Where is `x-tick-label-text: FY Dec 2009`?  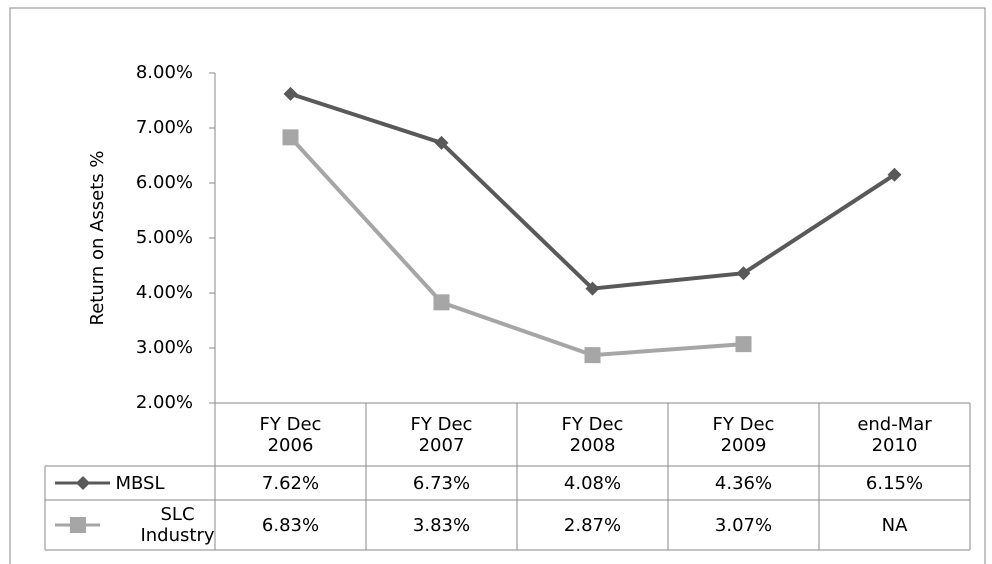
x-tick-label-text: FY Dec 2009 is located at coordinates (743, 434).